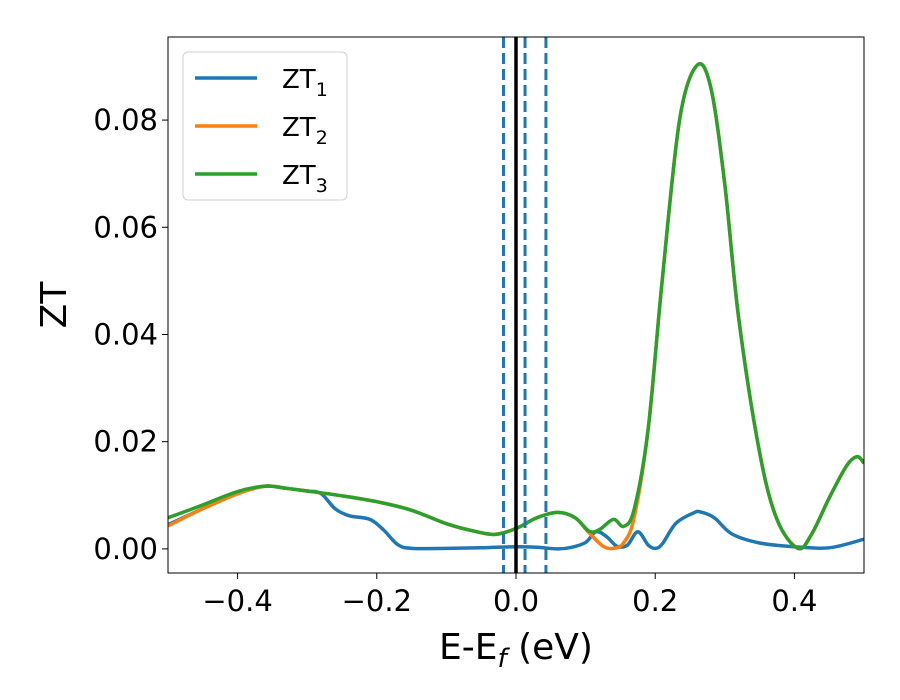 The image size is (900, 700). Describe the element at coordinates (237, 601) in the screenshot. I see `x-tick-label: −0.4` at that location.